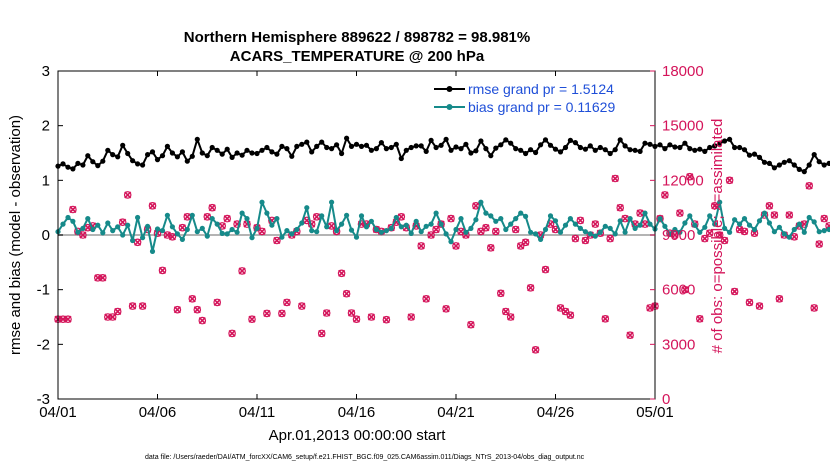 Image resolution: width=830 pixels, height=470 pixels. I want to click on x-axis-label: Apr.01,2013 00:00:00 start, so click(358, 435).